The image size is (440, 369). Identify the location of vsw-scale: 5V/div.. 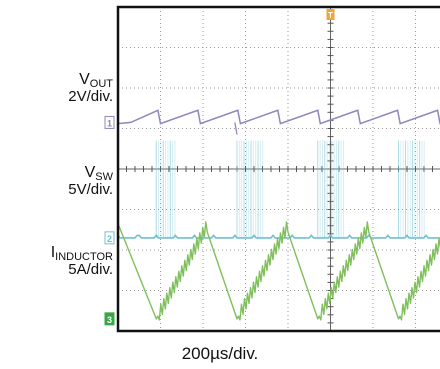
(90, 189).